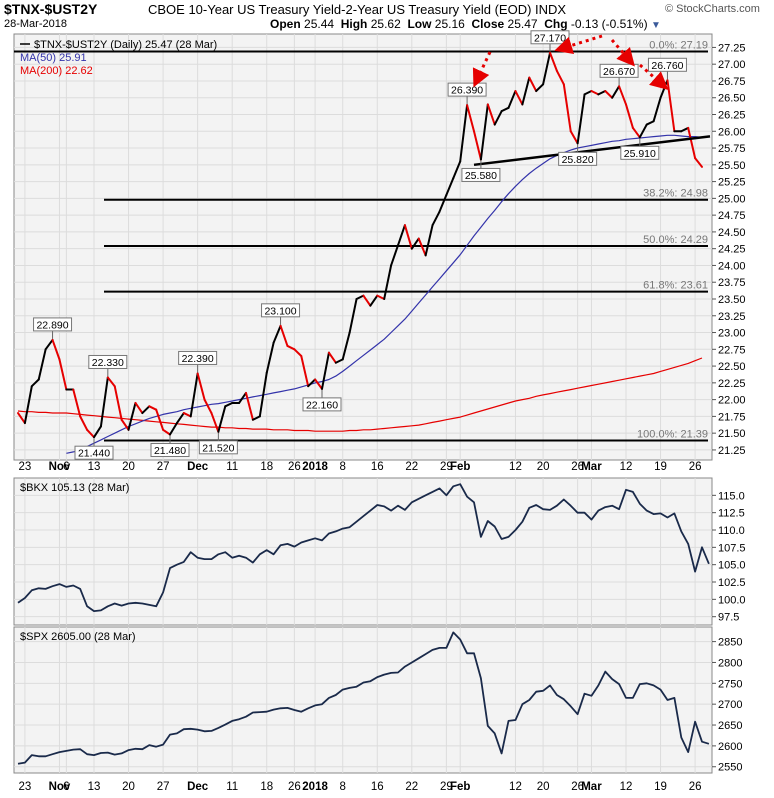 This screenshot has width=774, height=798. Describe the element at coordinates (732, 401) in the screenshot. I see `main-ytick-label: 22.00` at that location.